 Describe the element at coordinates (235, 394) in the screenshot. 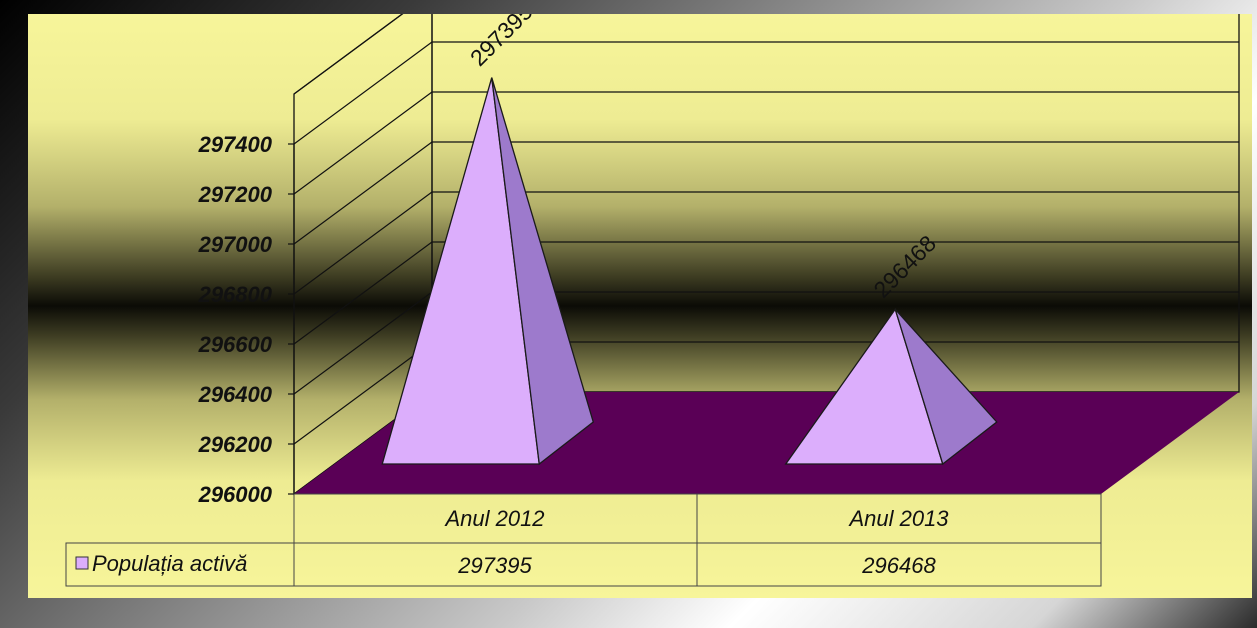

I see `y-tick-label: 296400` at that location.